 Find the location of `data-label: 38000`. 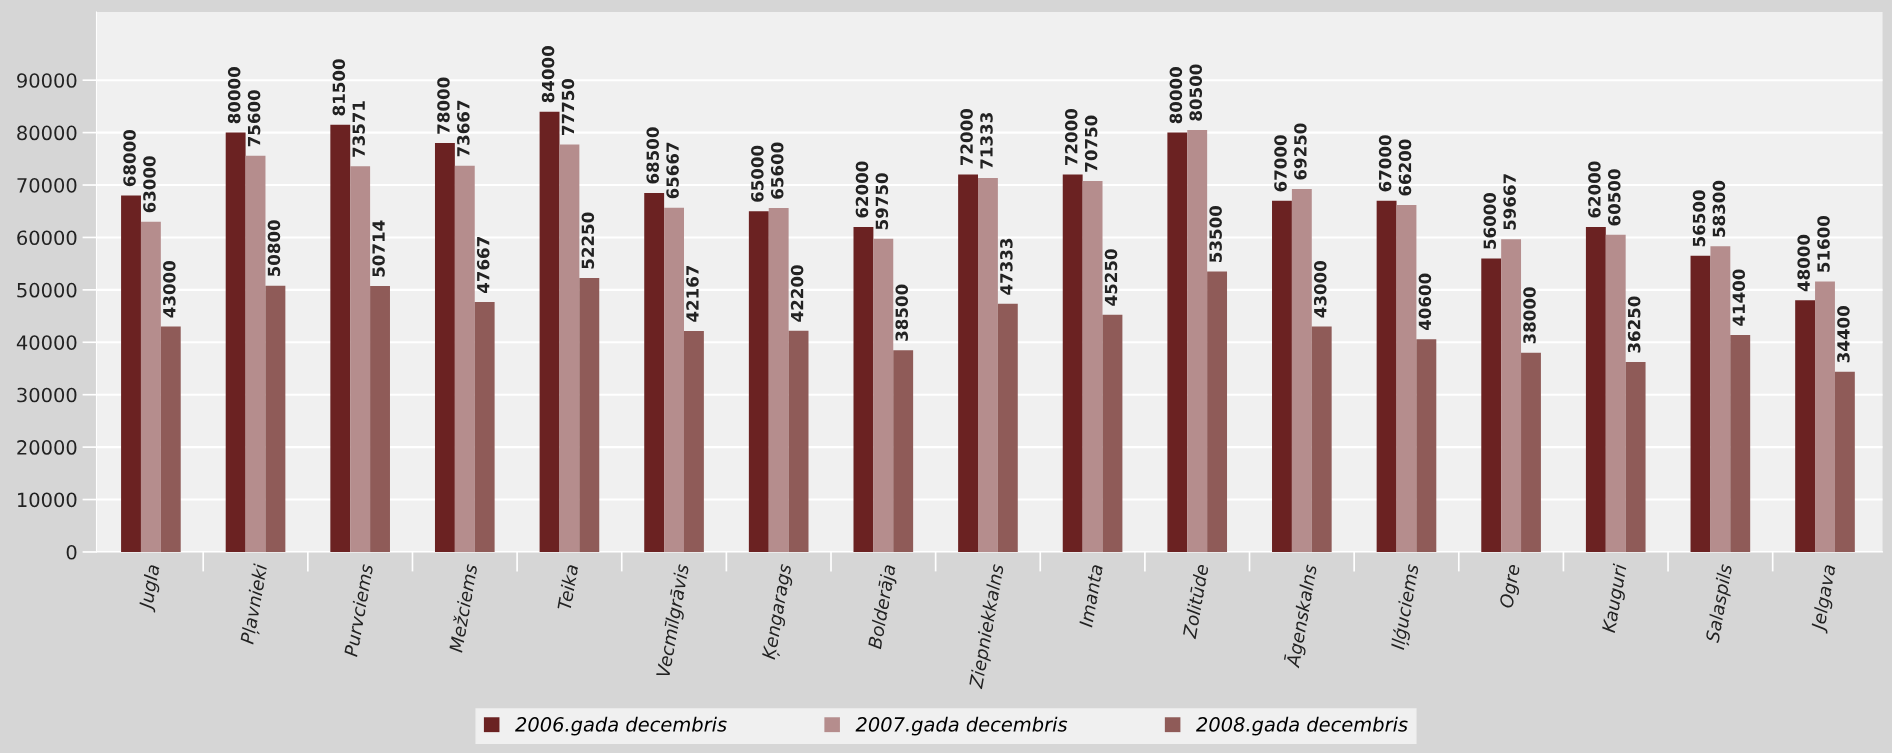

data-label: 38000 is located at coordinates (1529, 315).